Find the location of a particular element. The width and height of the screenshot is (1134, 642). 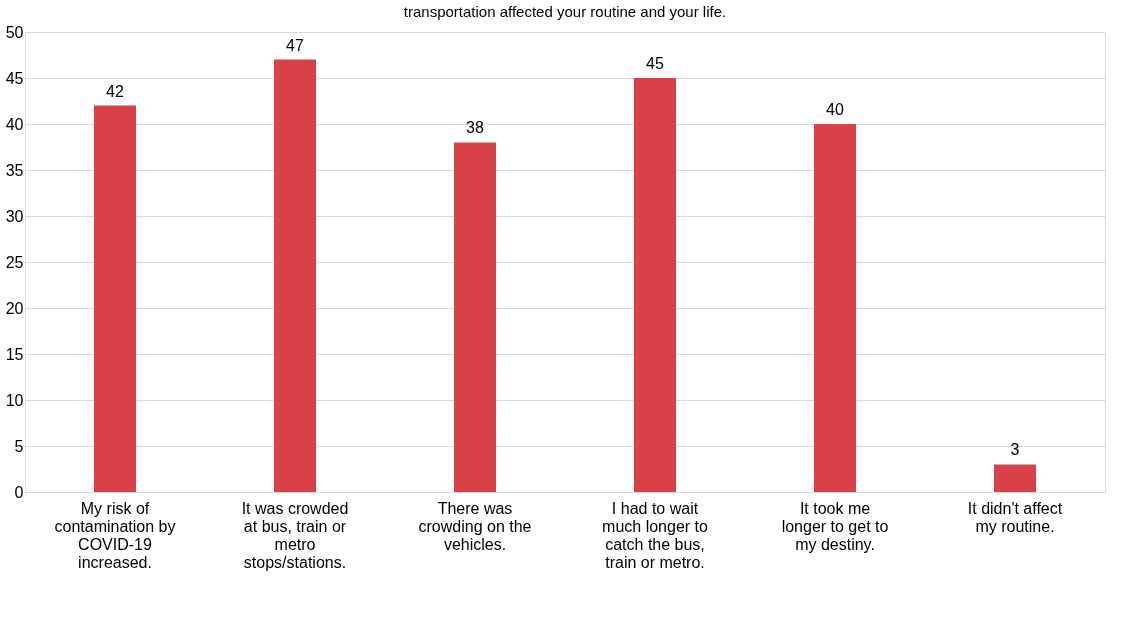

y-tick-label: 25 is located at coordinates (14, 262).